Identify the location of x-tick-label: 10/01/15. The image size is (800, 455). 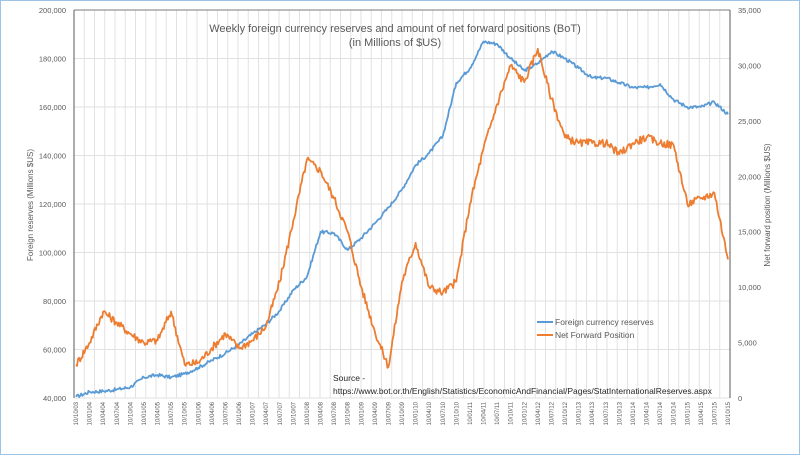
(688, 413).